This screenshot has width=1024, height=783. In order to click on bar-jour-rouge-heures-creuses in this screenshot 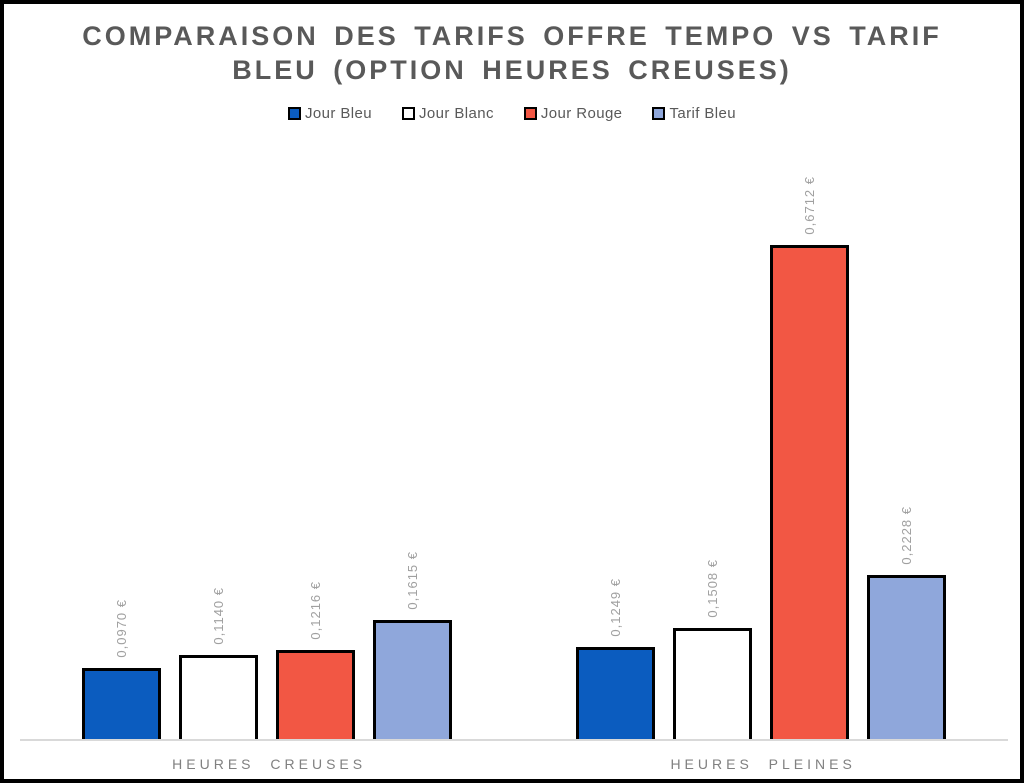, I will do `click(315, 694)`.